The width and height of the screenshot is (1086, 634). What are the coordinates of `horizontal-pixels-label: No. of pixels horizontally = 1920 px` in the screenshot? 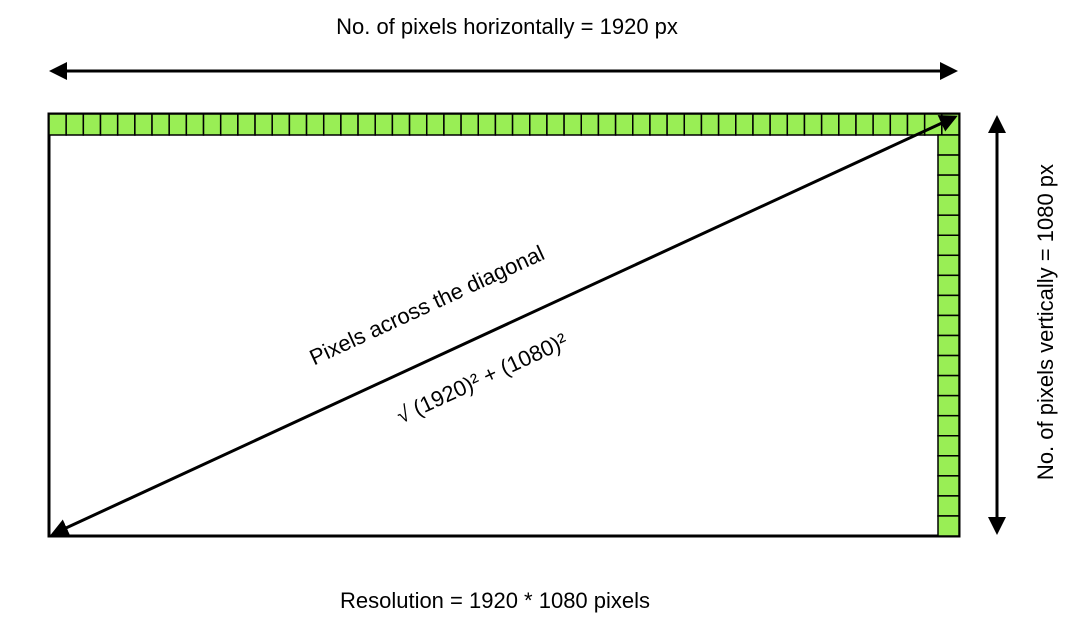 It's located at (507, 26).